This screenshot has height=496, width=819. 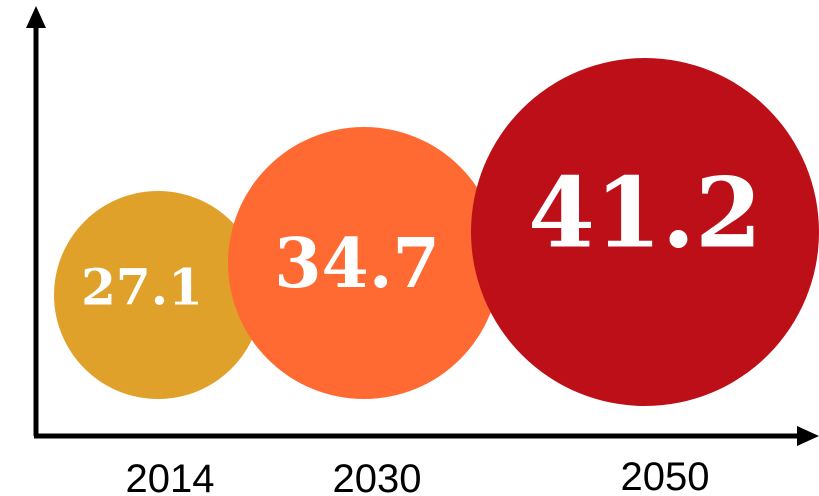 I want to click on bubble-2014, so click(x=158, y=295).